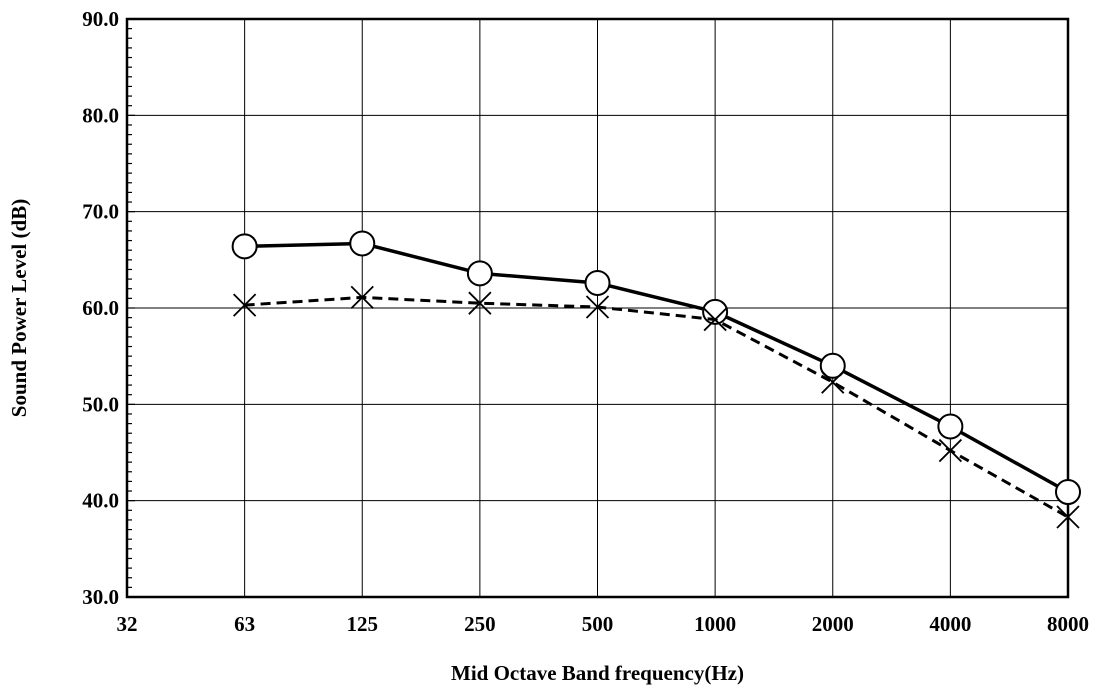 The image size is (1105, 691). Describe the element at coordinates (480, 624) in the screenshot. I see `x-tick-label: 250` at that location.